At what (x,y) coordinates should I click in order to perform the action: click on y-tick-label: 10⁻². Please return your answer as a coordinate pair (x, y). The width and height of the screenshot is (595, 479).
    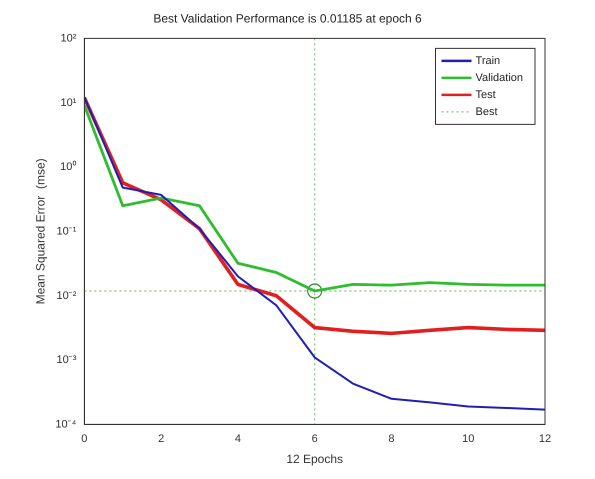
    Looking at the image, I should click on (66, 296).